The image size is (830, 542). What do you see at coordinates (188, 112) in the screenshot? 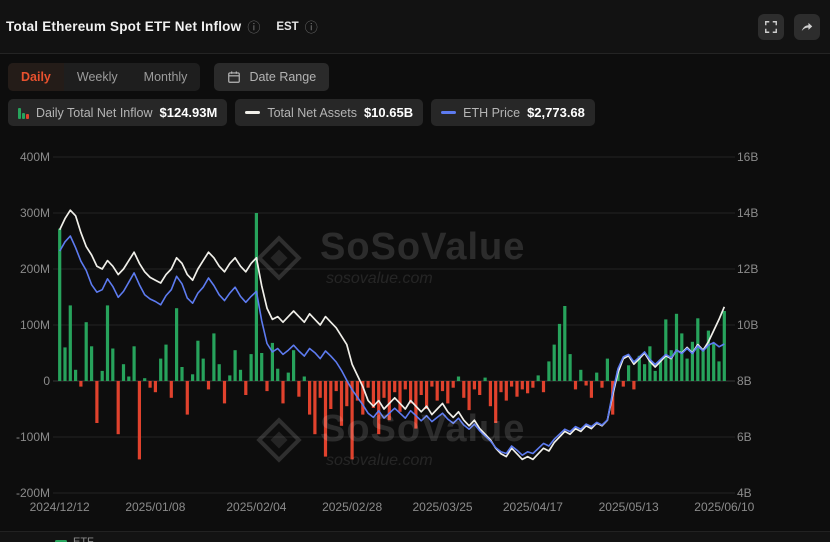
I see `legend-value: $124.93M` at bounding box center [188, 112].